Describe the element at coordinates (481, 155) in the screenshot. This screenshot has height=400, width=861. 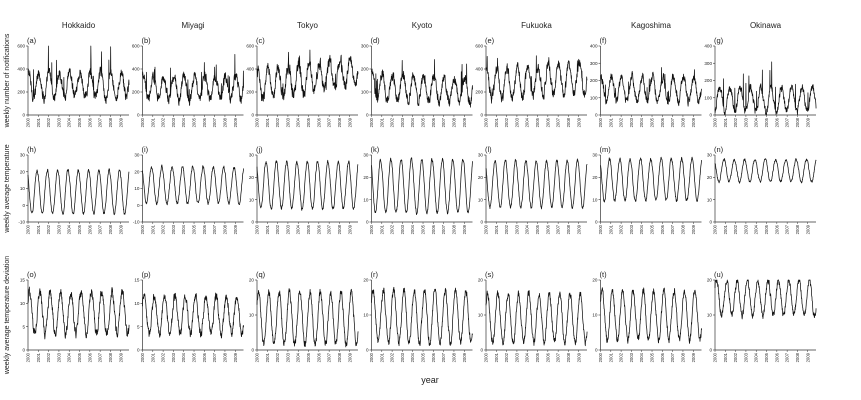
I see `y-tick-label-l-3: 30` at that location.